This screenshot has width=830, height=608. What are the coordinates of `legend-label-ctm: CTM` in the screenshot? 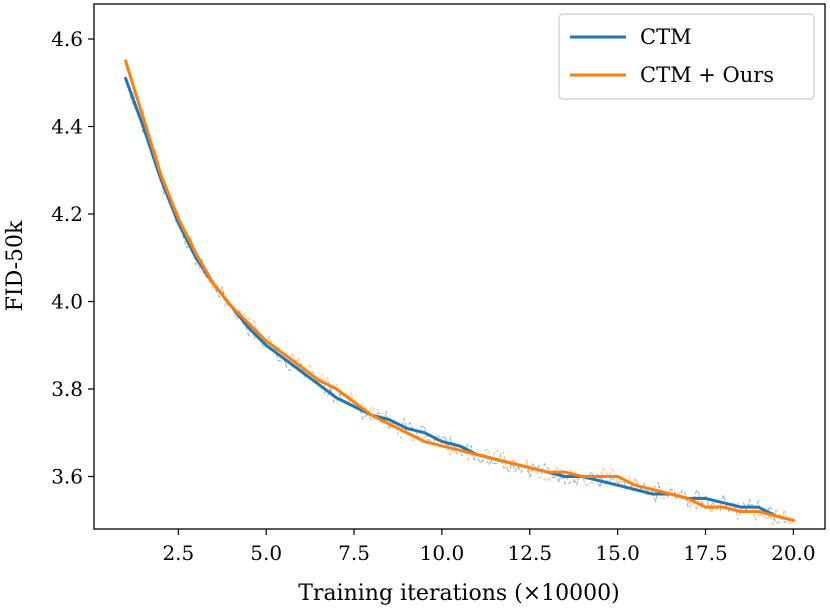 It's located at (666, 37).